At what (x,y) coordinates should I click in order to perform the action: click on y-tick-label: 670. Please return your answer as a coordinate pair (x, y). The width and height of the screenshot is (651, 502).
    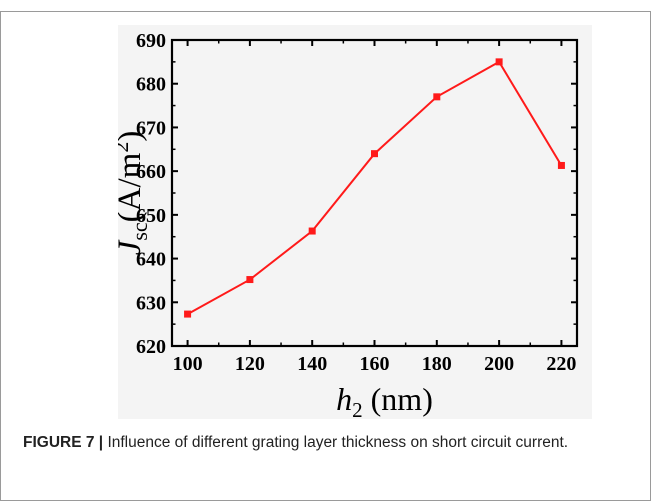
    Looking at the image, I should click on (151, 128).